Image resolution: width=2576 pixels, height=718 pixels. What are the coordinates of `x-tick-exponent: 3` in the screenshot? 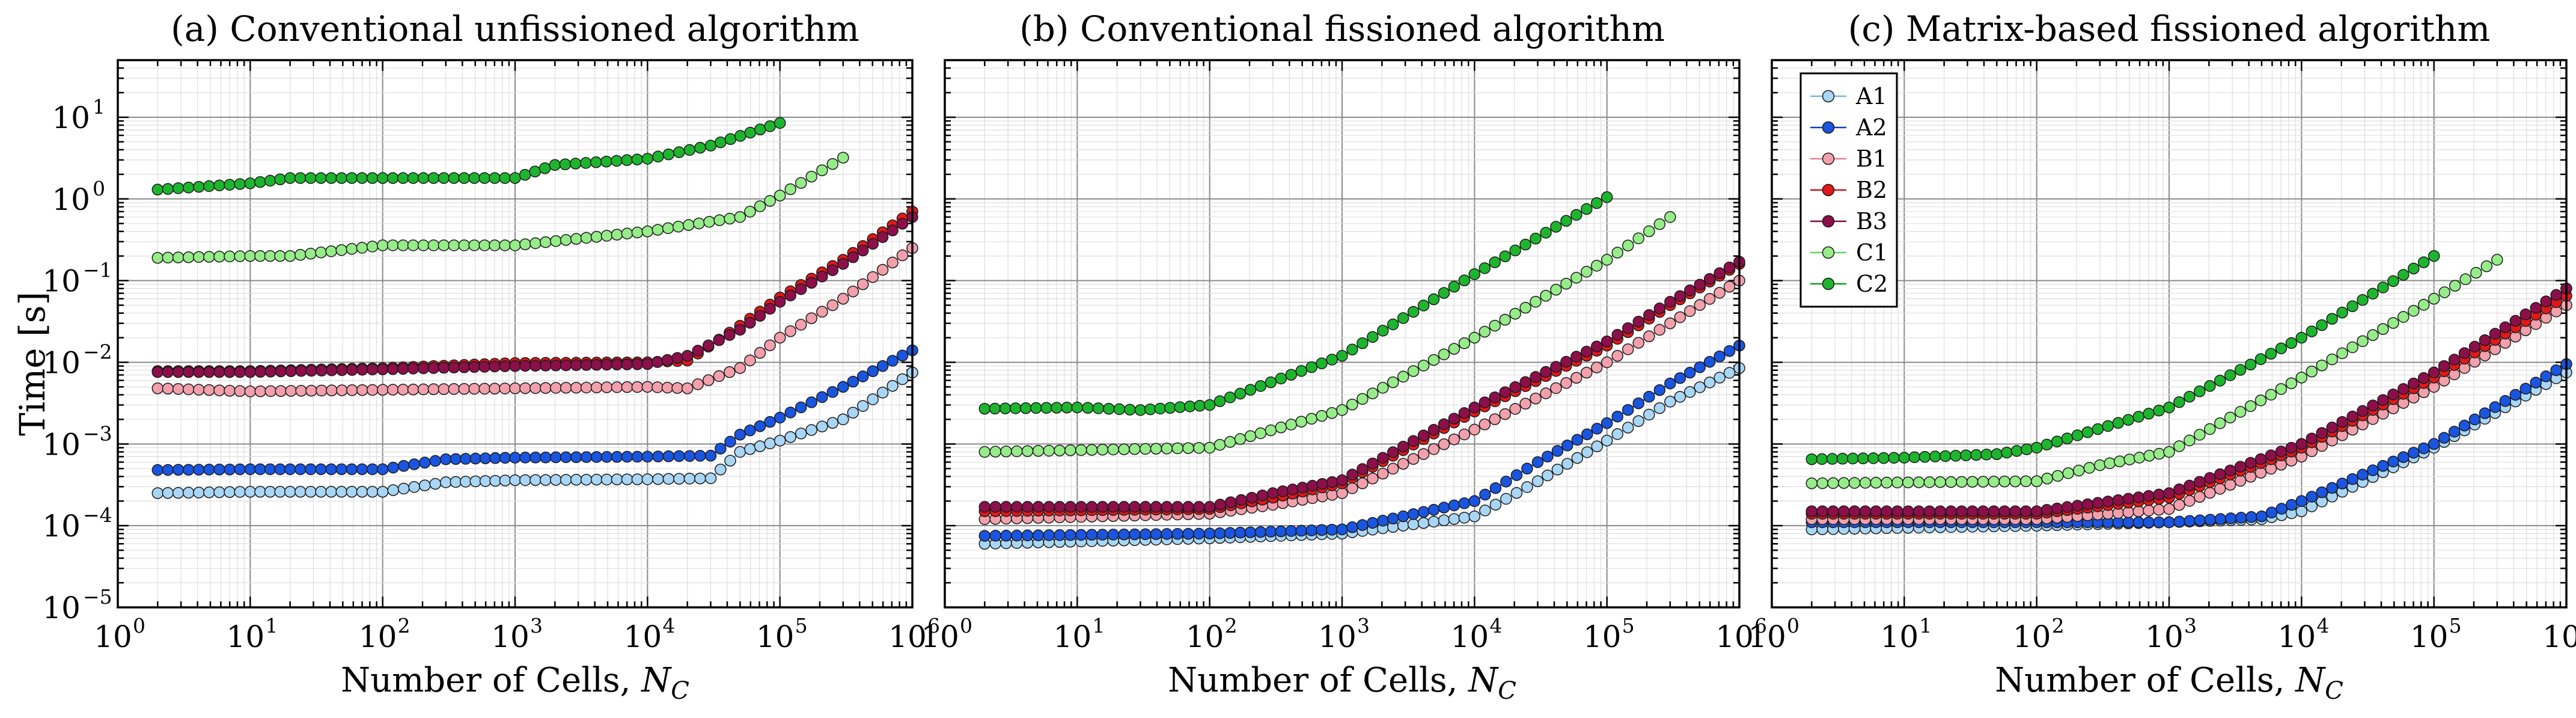 It's located at (2190, 625).